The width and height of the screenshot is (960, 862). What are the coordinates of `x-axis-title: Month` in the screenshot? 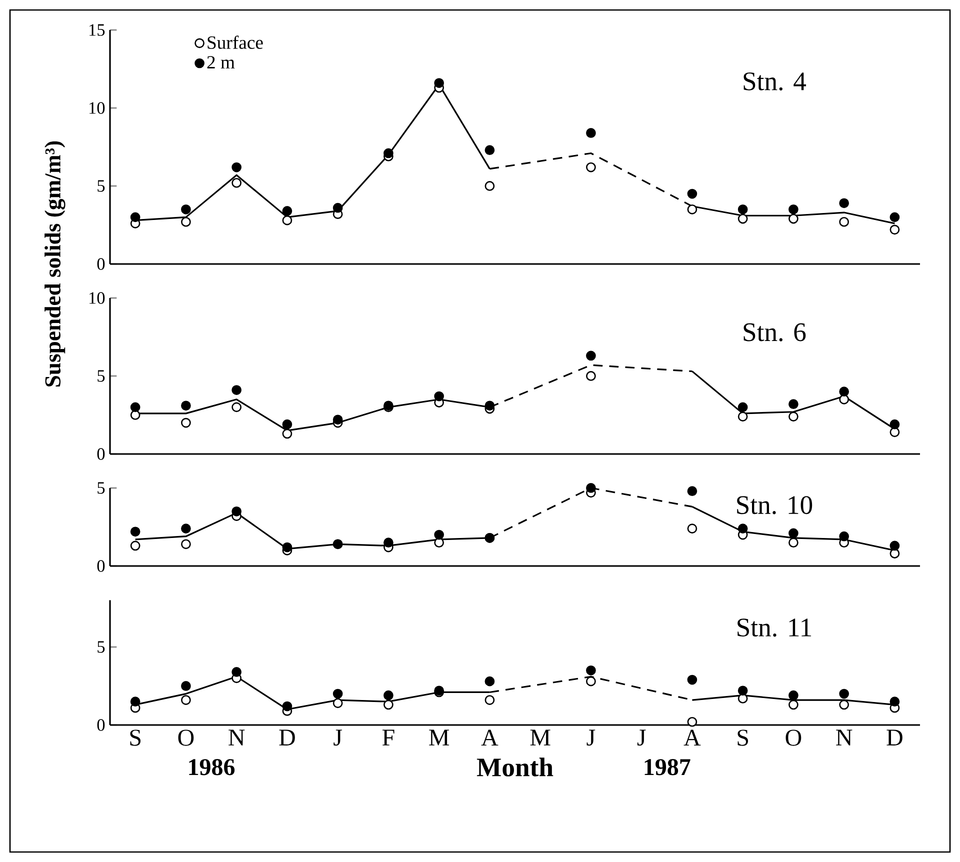 It's located at (515, 767).